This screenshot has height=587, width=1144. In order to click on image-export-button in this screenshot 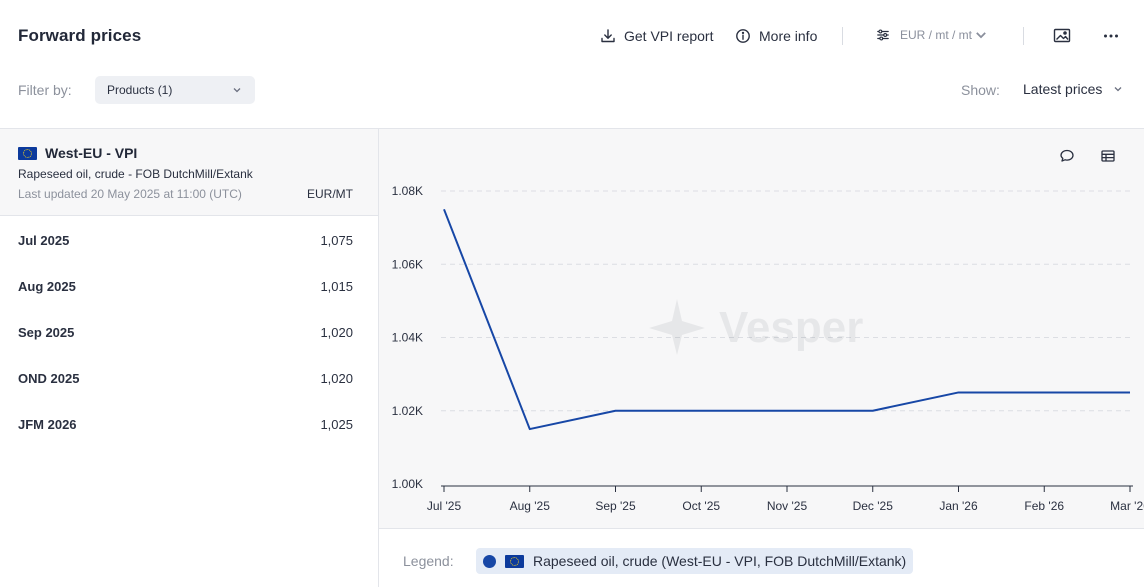, I will do `click(1062, 36)`.